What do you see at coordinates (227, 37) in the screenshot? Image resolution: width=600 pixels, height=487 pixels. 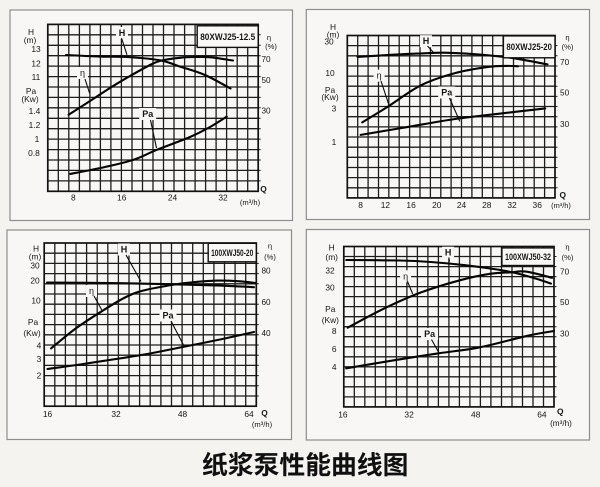 I see `svg-text: 80XWJ25-12.5` at bounding box center [227, 37].